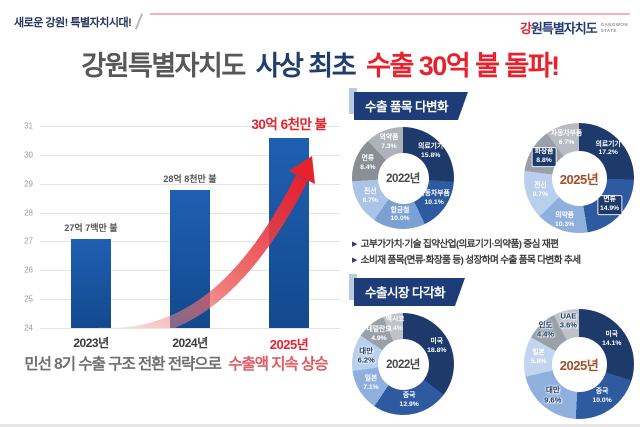 This screenshot has width=640, height=427. I want to click on section-title-markets: 수출시장 다각화, so click(409, 292).